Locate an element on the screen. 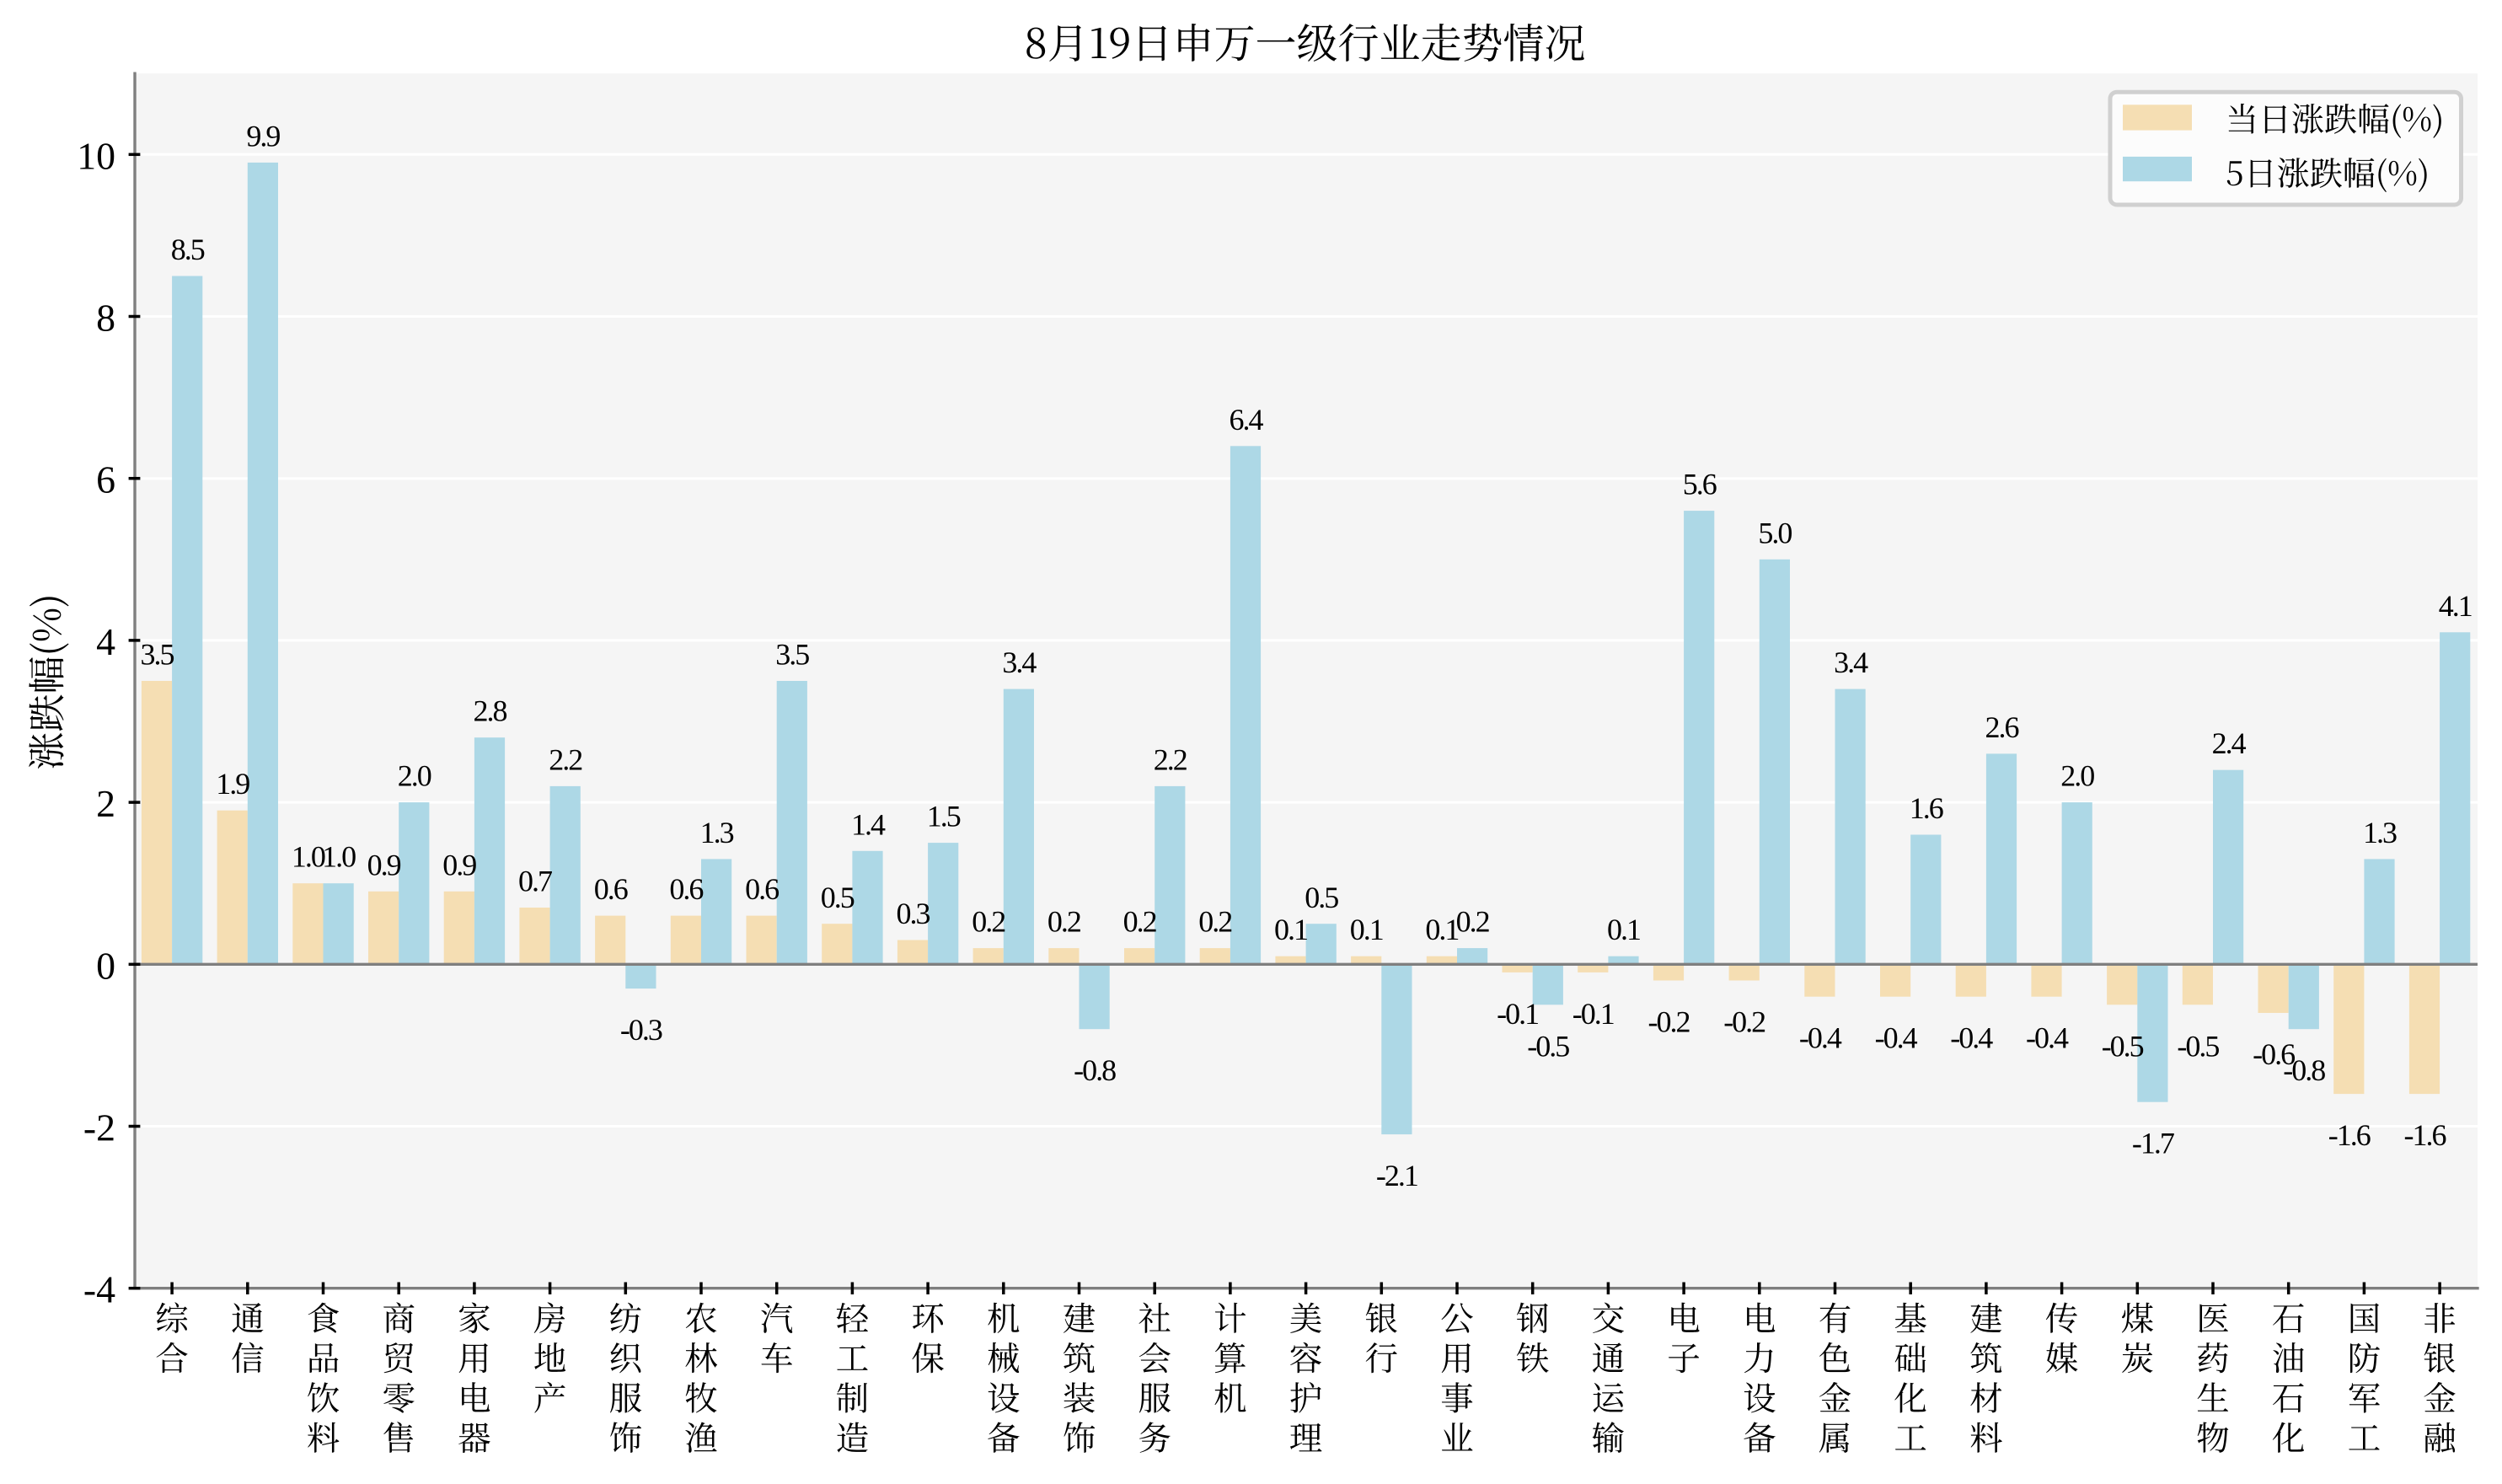  svg-text: 0.3 is located at coordinates (914, 913).